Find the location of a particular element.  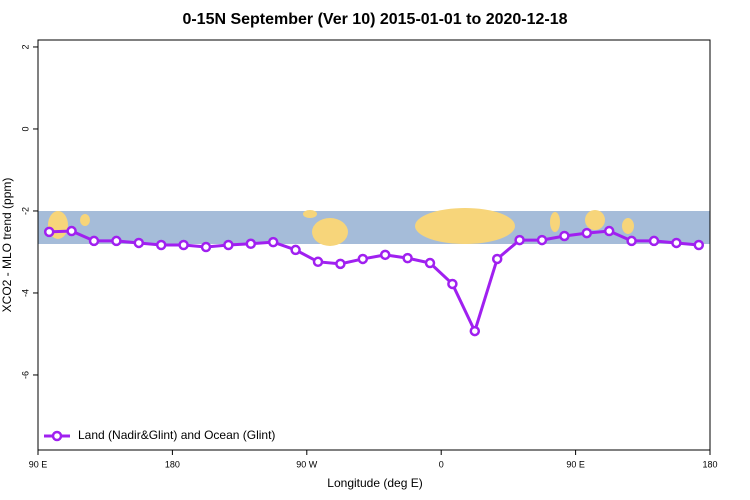

y-tick-label: -2 is located at coordinates (25, 211).